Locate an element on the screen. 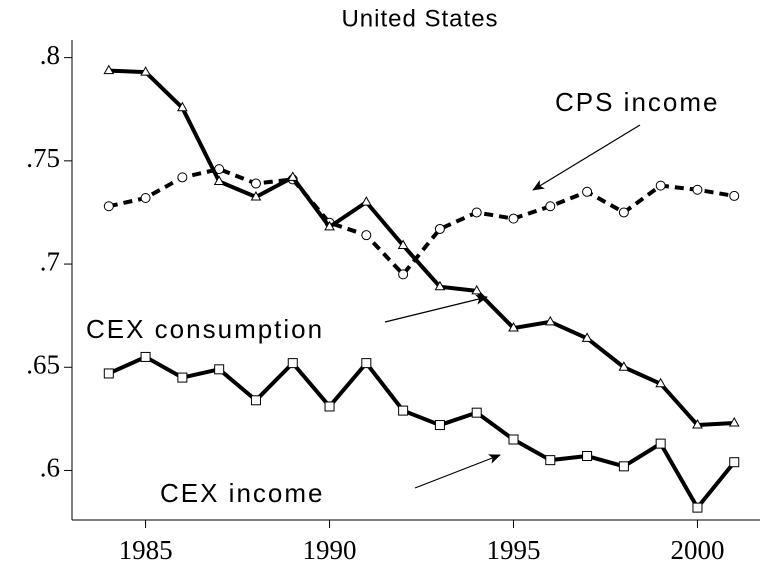 This screenshot has width=780, height=587. y-tick-label: .7 is located at coordinates (50, 261).